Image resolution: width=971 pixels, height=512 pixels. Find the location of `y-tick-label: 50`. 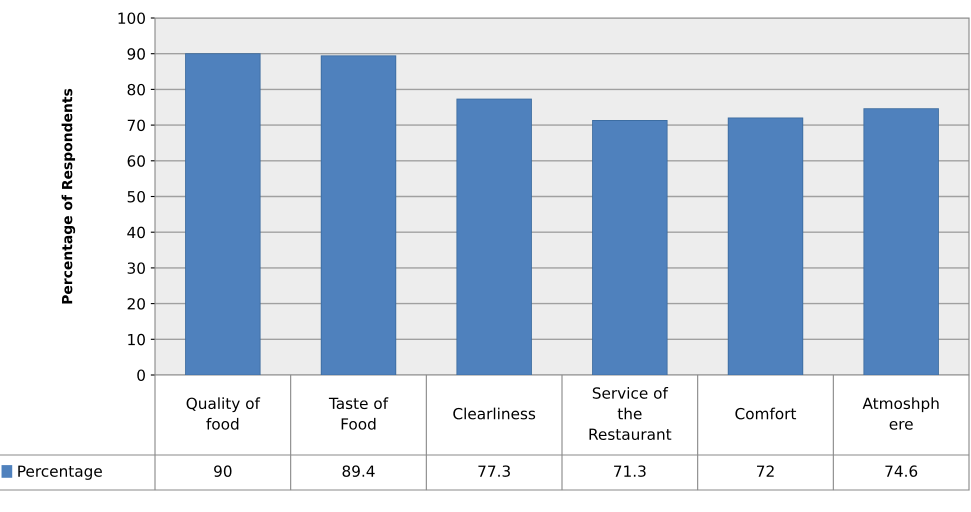

y-tick-label: 50 is located at coordinates (136, 196).